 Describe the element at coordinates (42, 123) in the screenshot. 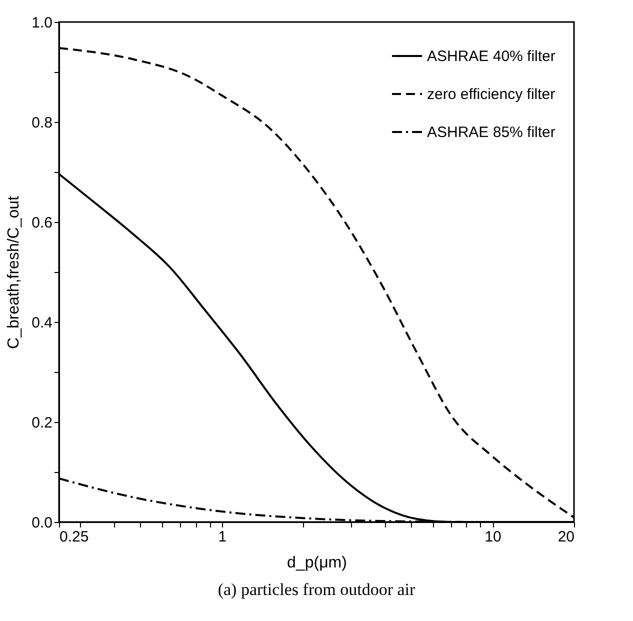

I see `y-tick-label: 0.8` at that location.